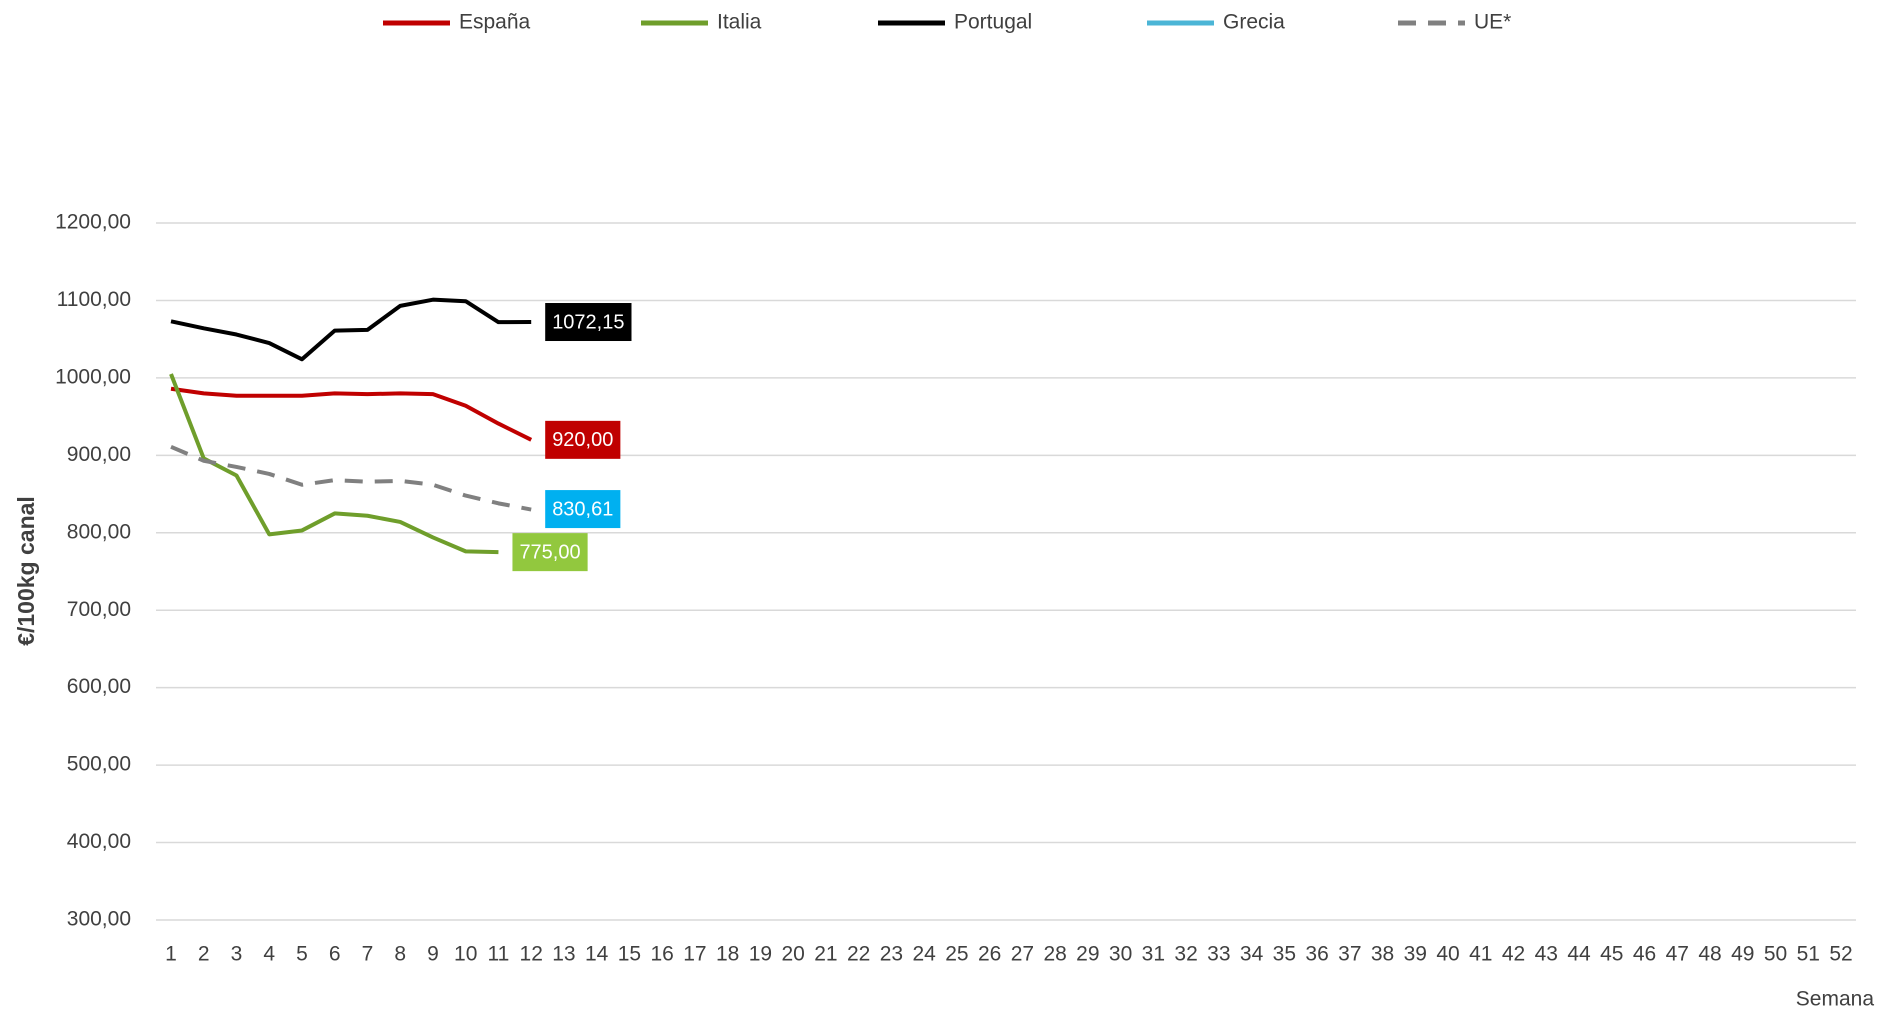 This screenshot has width=1878, height=1013. What do you see at coordinates (1546, 954) in the screenshot?
I see `x-tick-label: 43` at bounding box center [1546, 954].